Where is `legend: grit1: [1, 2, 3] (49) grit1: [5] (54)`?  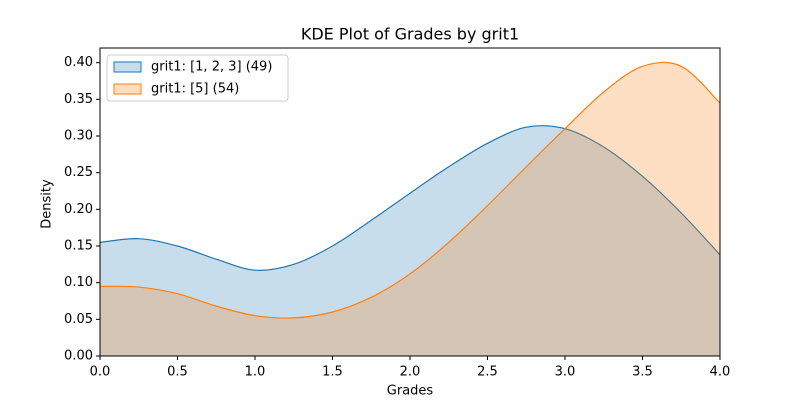
legend: grit1: [1, 2, 3] (49) grit1: [5] (54) is located at coordinates (197, 78).